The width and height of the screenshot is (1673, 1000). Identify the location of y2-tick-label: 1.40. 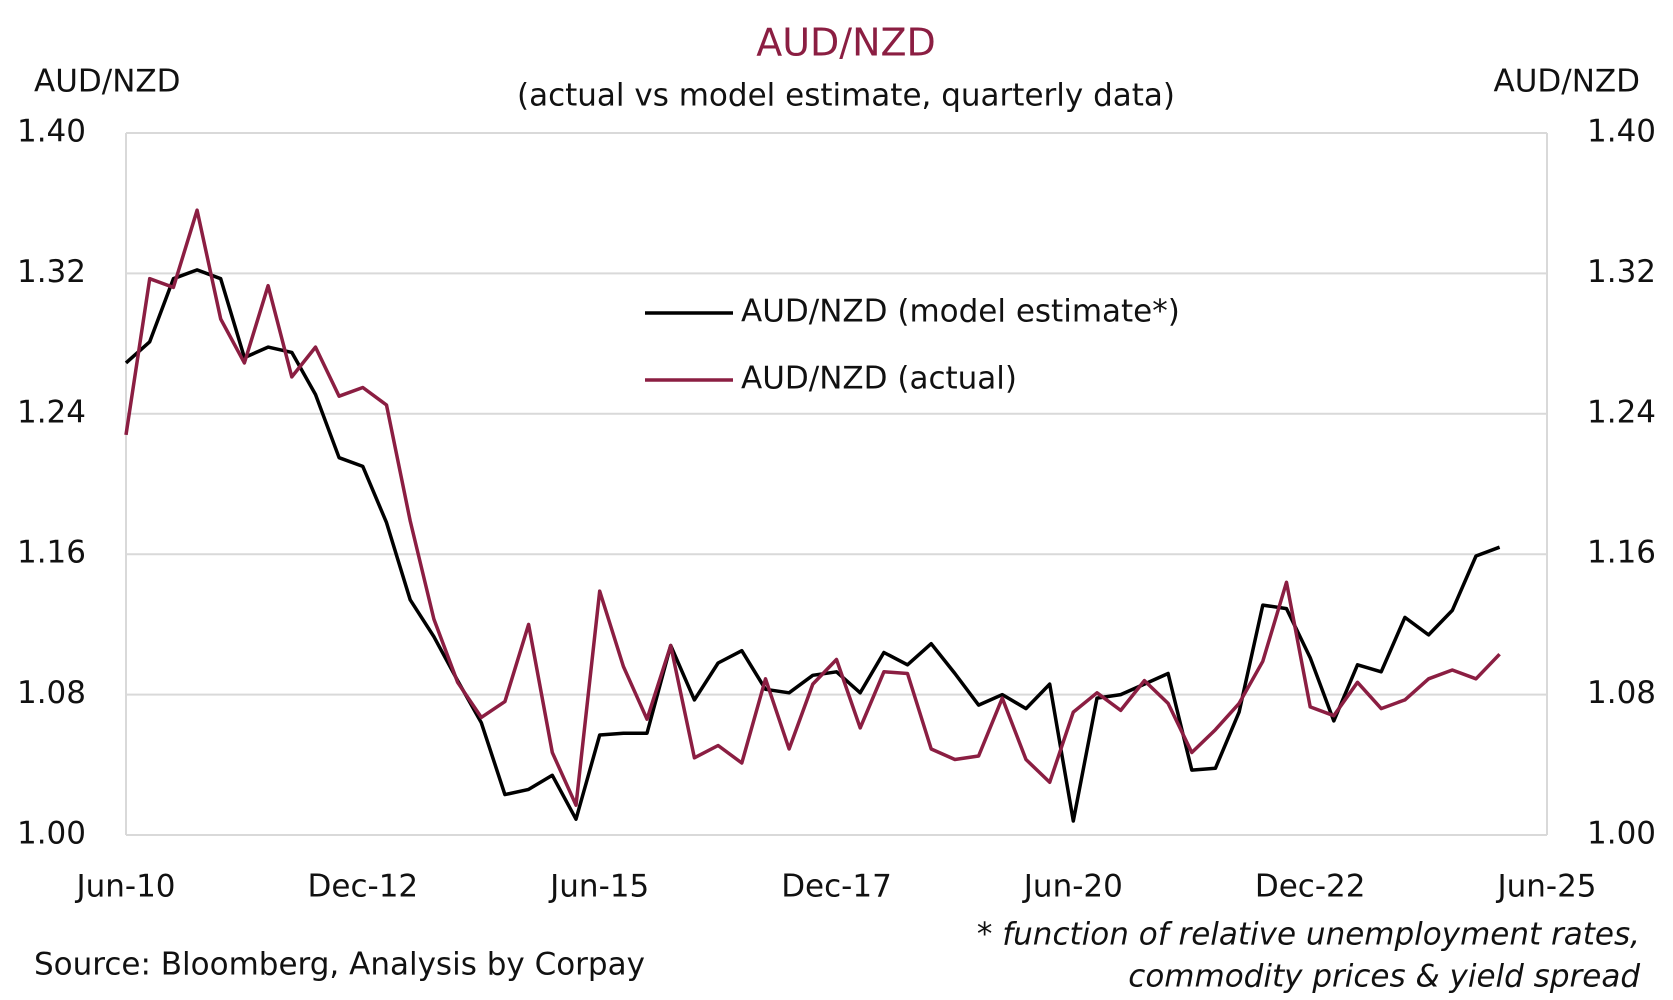
(1621, 132).